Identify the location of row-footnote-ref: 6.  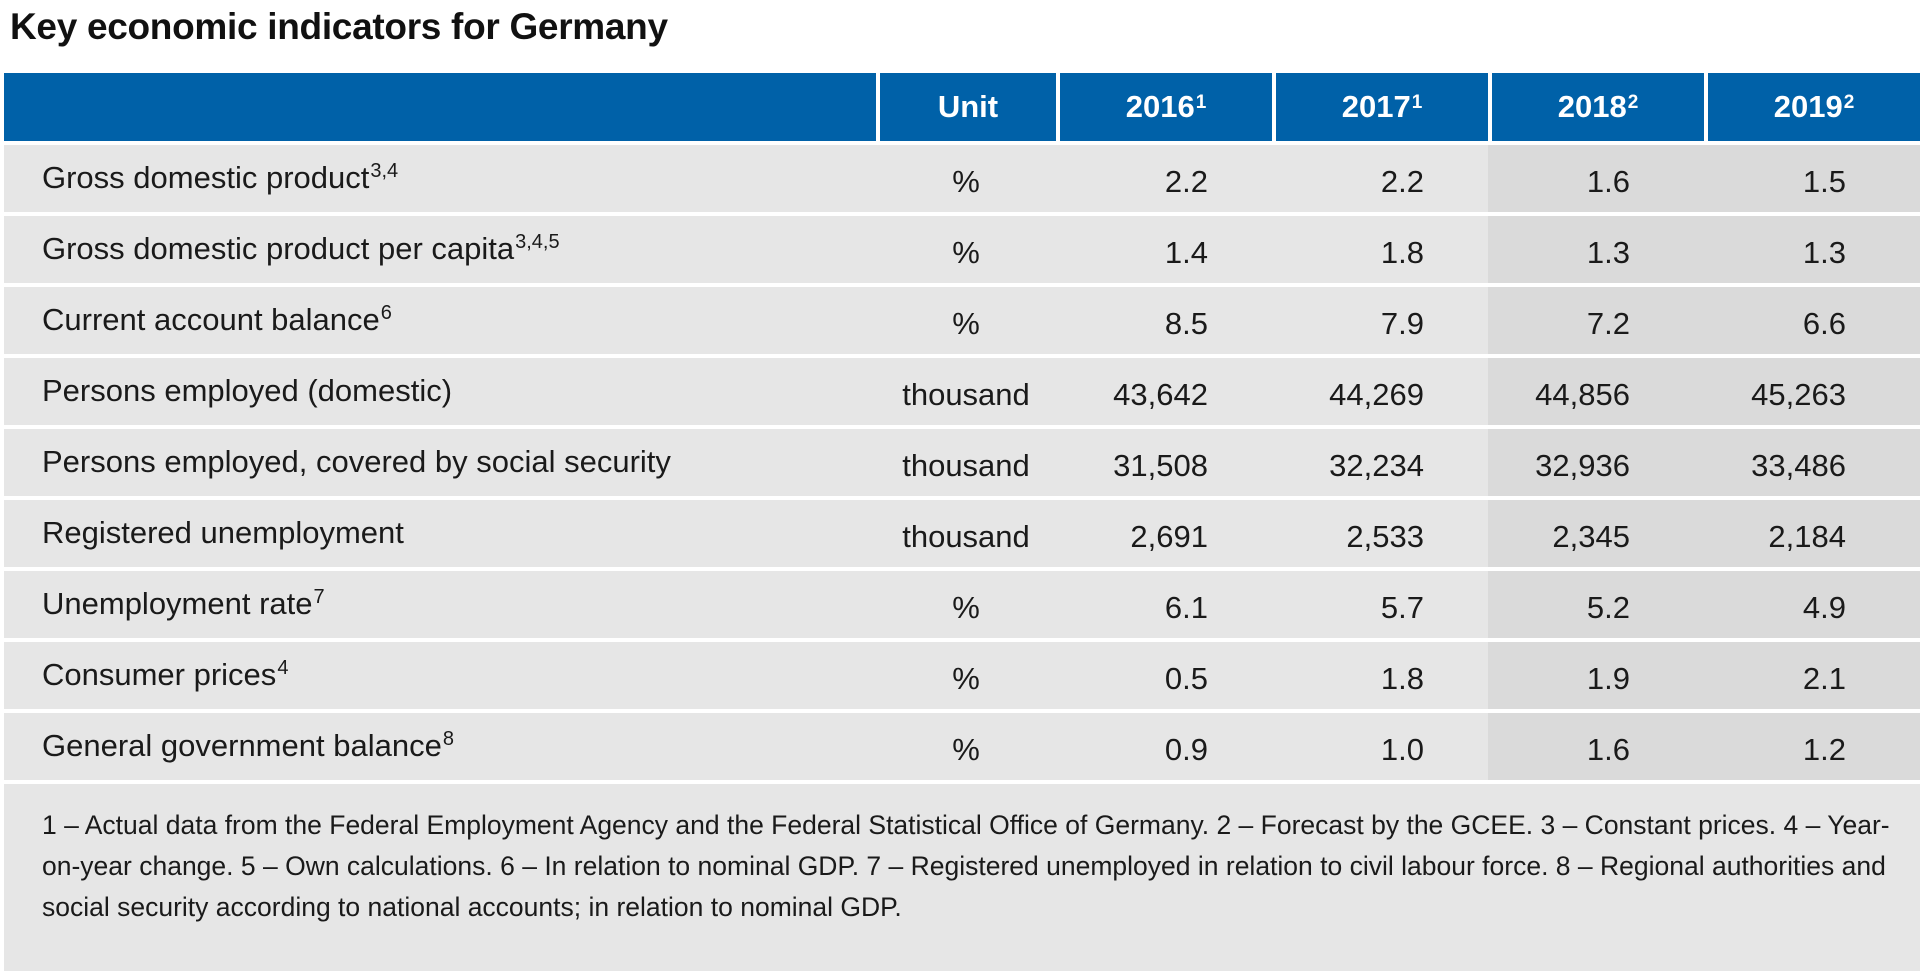
(386, 313).